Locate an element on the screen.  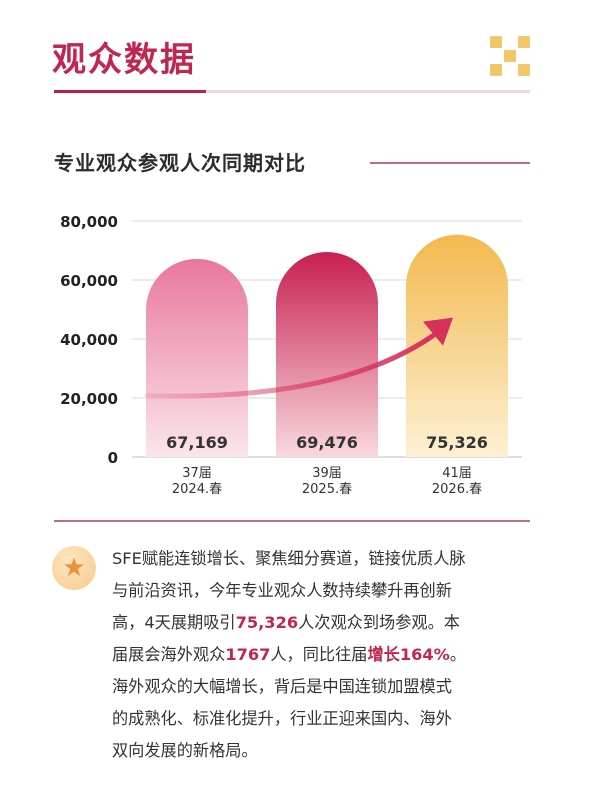
page-title: 观众数据 is located at coordinates (124, 60).